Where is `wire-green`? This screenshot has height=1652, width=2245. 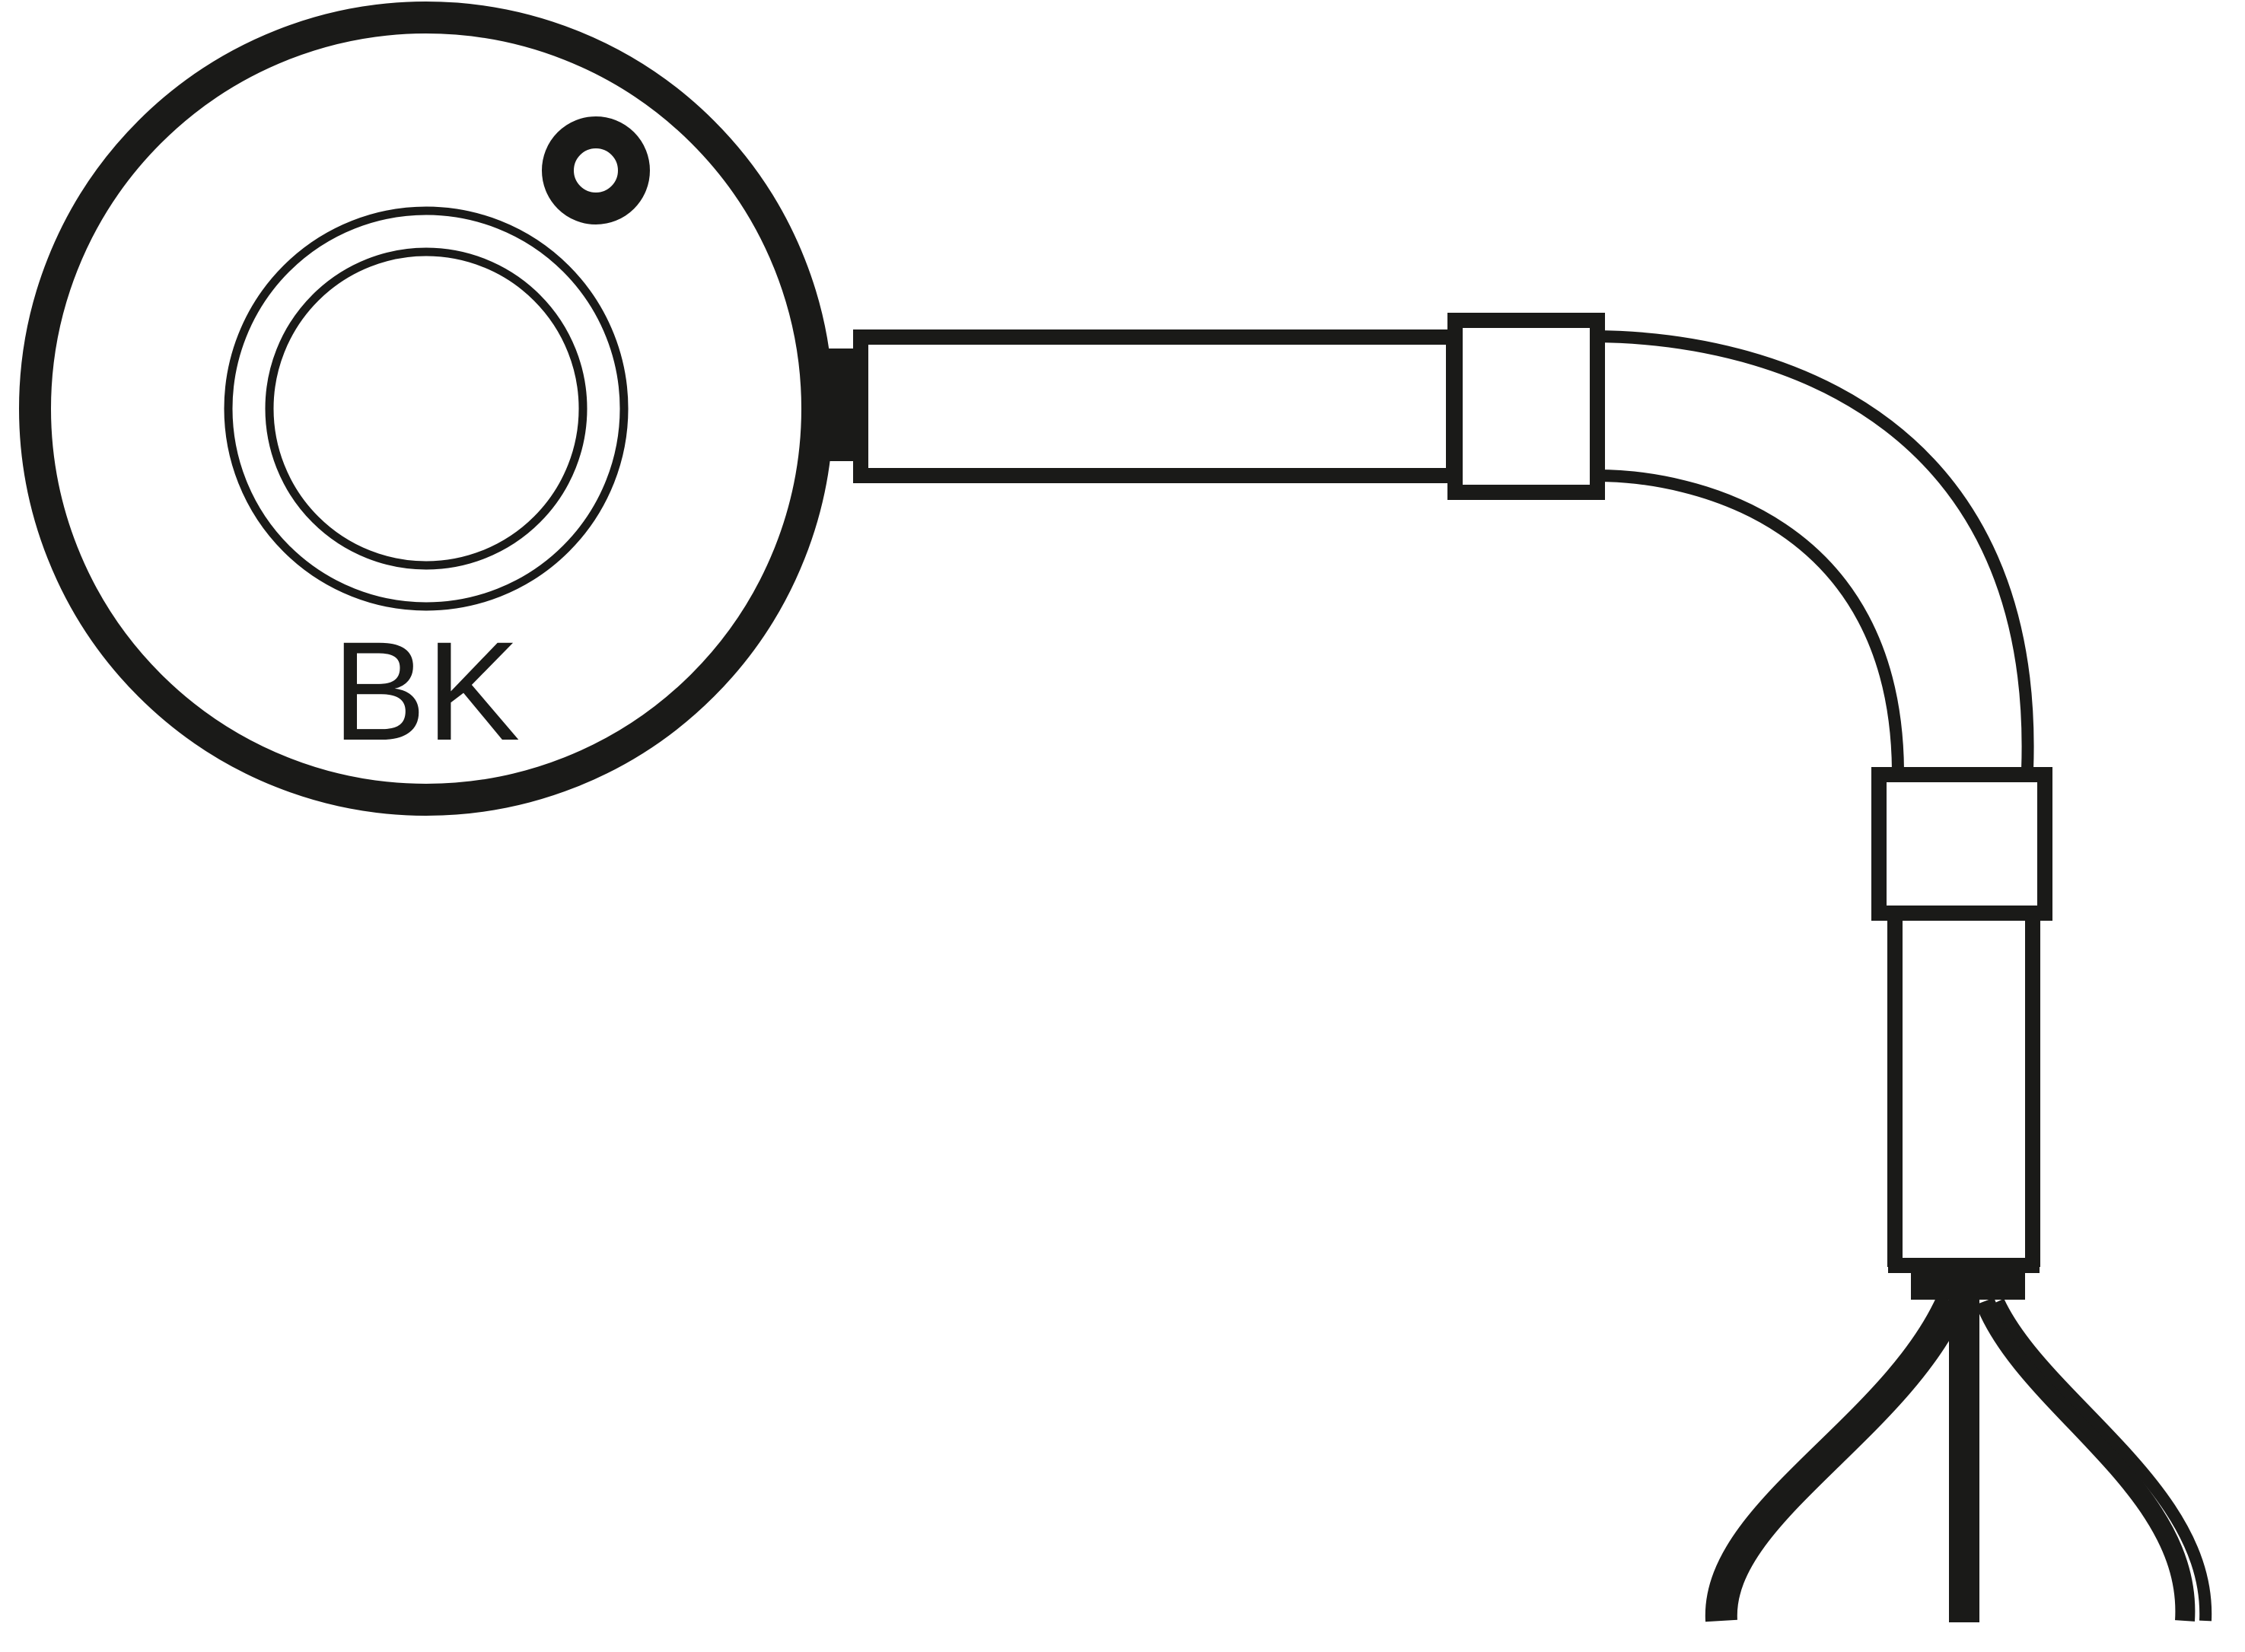 wire-green is located at coordinates (2102, 1460).